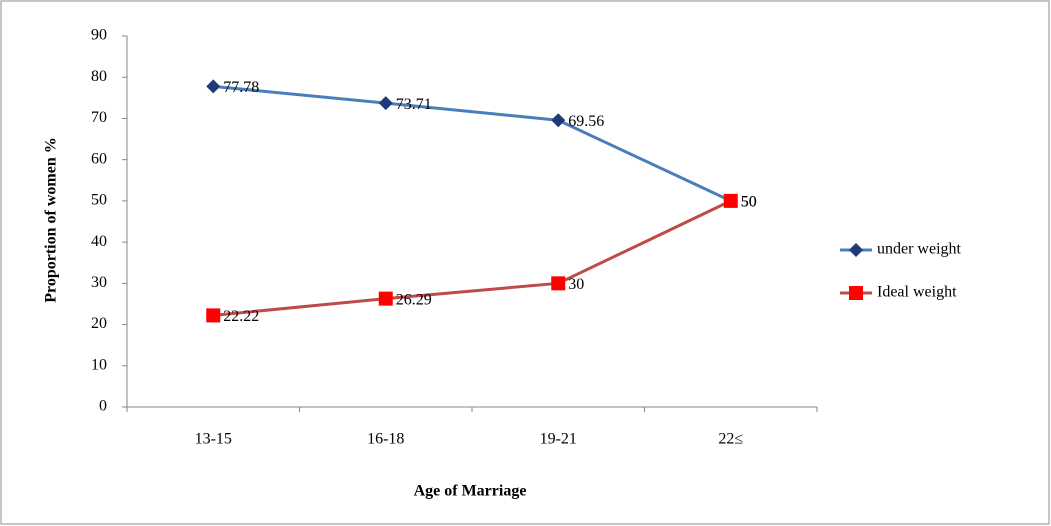 The image size is (1051, 526). Describe the element at coordinates (51, 219) in the screenshot. I see `y-axis-title: Proportion of women %` at that location.